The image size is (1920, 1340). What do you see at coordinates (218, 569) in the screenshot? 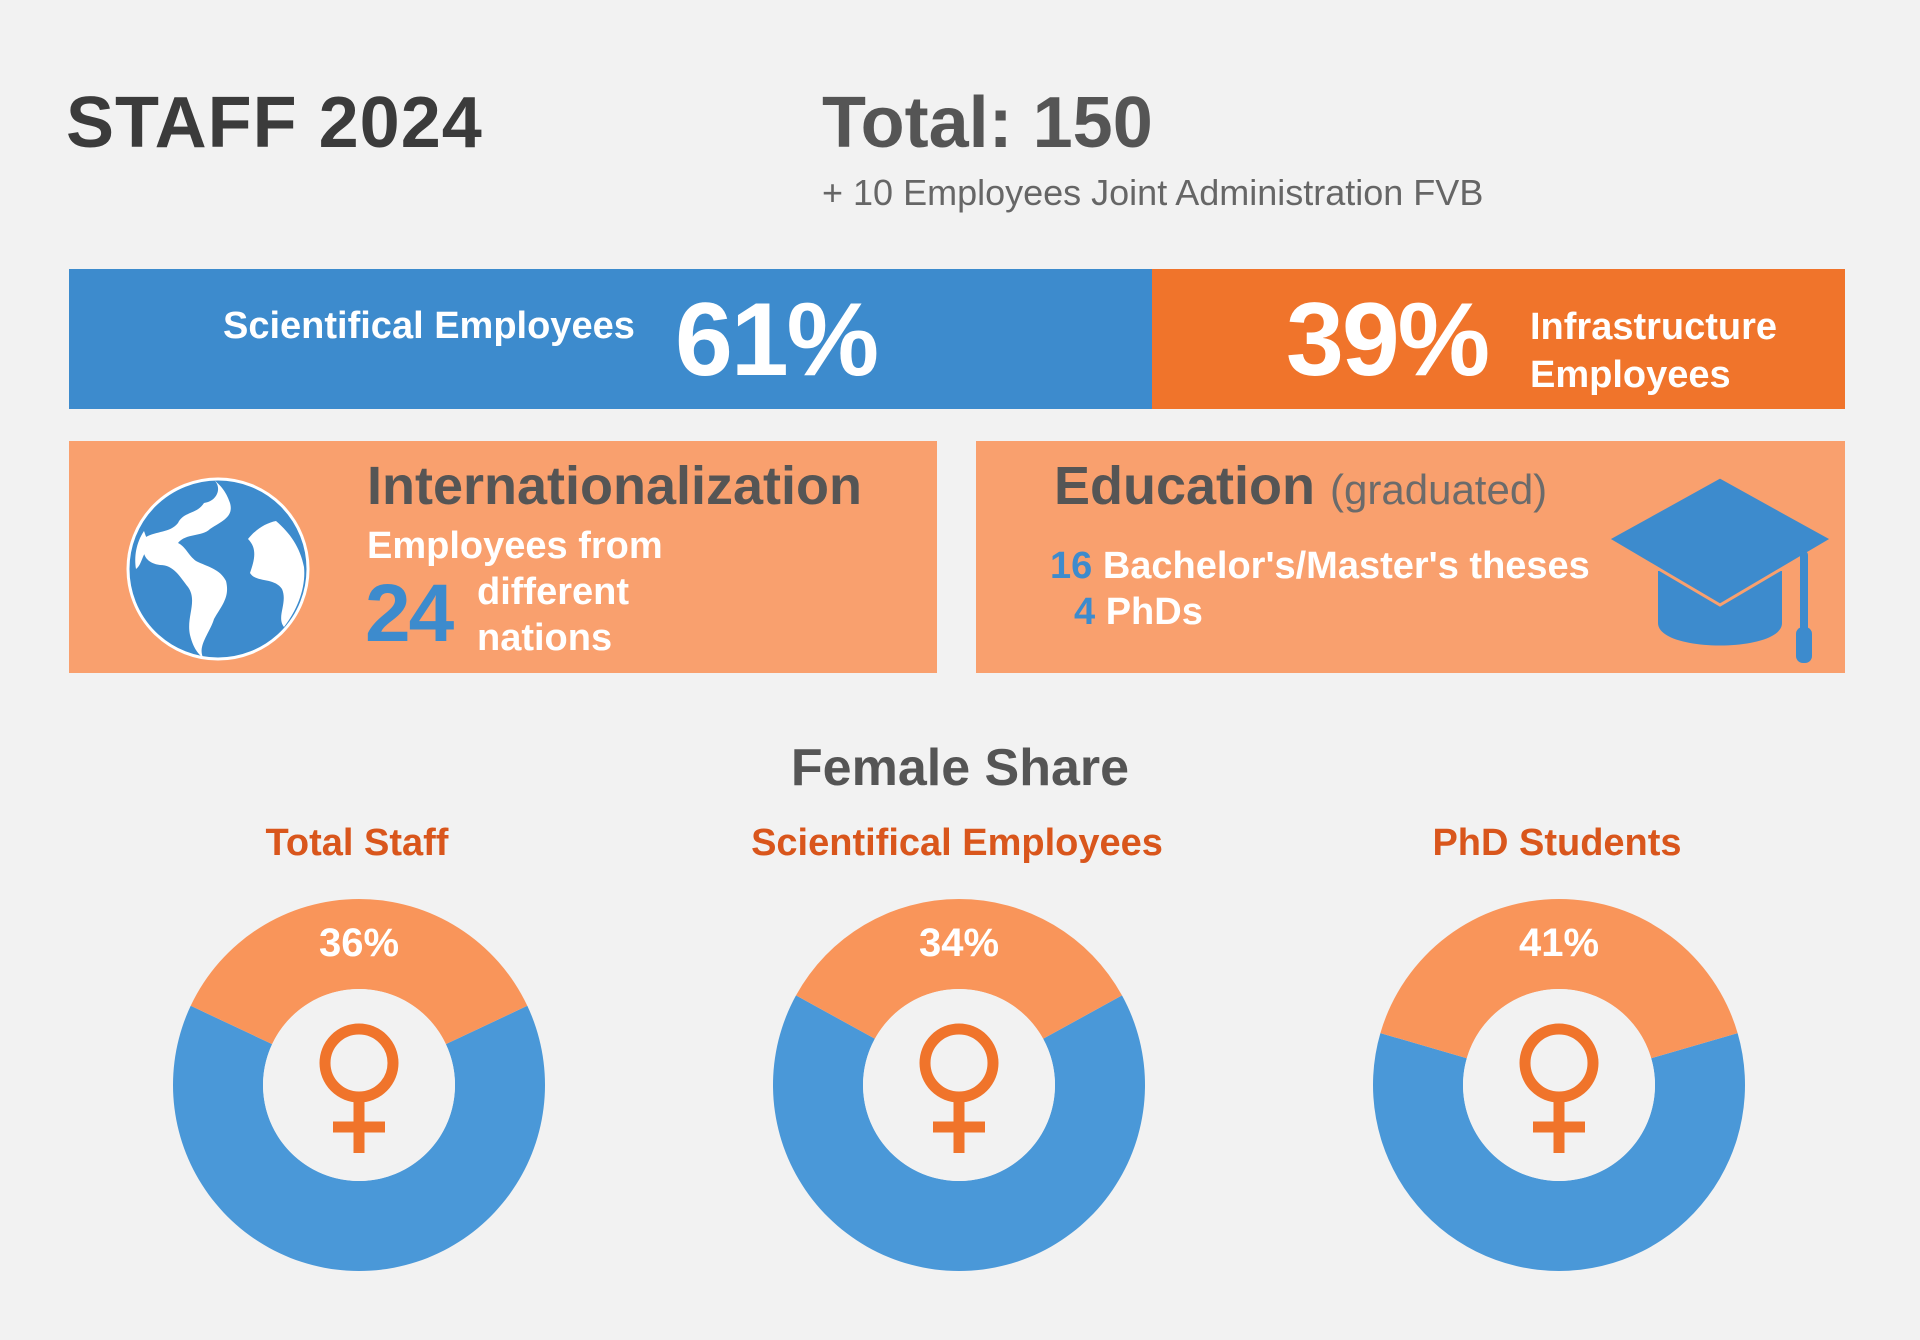
I see `globe-icon` at bounding box center [218, 569].